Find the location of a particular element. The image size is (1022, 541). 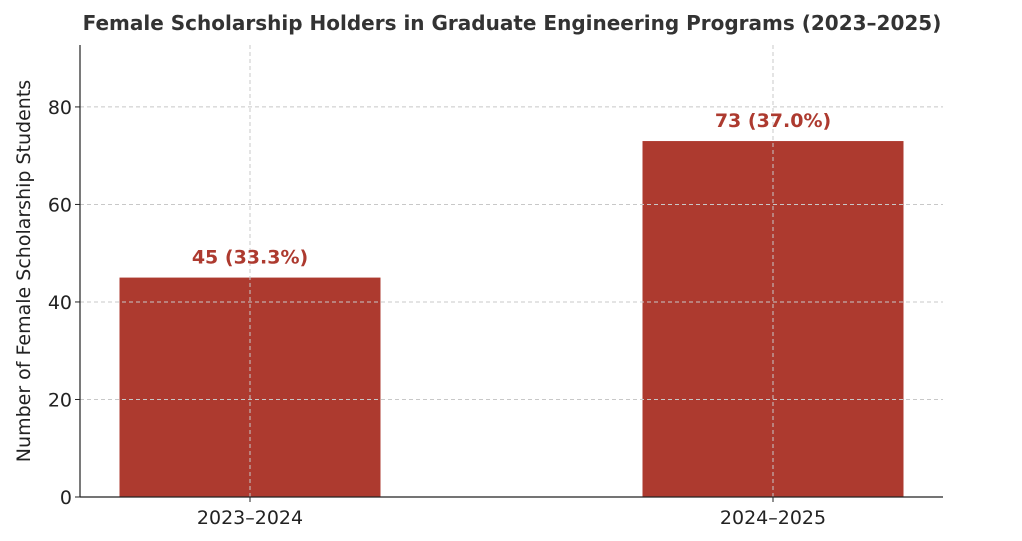

y-tick-label: 60 is located at coordinates (60, 205).